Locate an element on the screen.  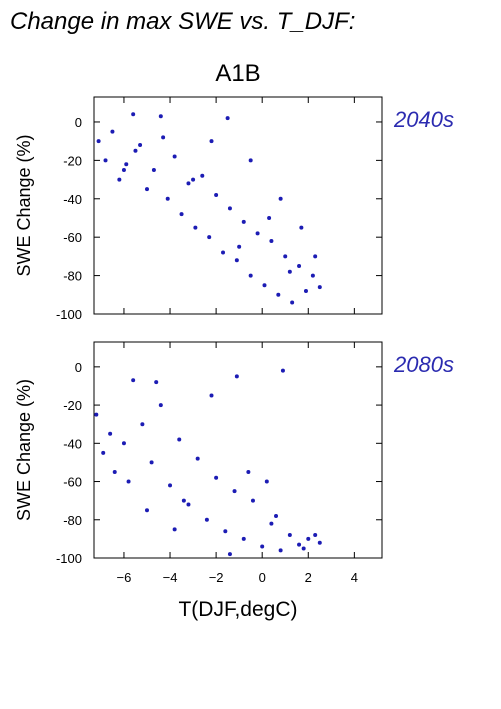
x-tick-label: 4 is located at coordinates (354, 577).